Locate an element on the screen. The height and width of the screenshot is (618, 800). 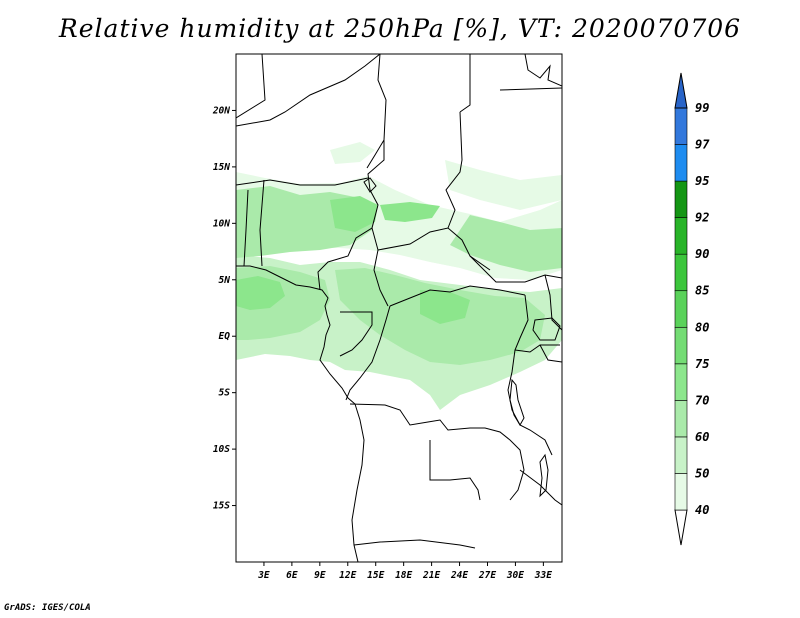
border-algeria-libya is located at coordinates (465, 83).